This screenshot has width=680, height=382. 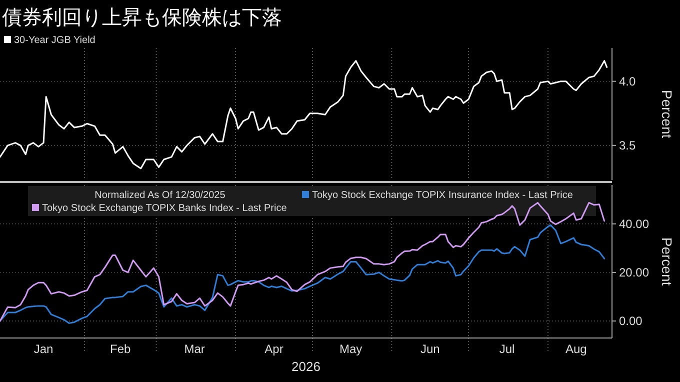 What do you see at coordinates (55, 40) in the screenshot?
I see `legend-label: 30-Year JGB Yield` at bounding box center [55, 40].